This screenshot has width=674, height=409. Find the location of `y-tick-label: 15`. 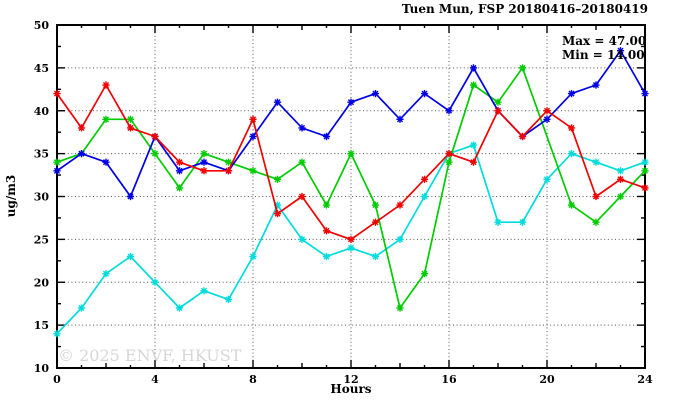

y-tick-label: 15 is located at coordinates (41, 325).